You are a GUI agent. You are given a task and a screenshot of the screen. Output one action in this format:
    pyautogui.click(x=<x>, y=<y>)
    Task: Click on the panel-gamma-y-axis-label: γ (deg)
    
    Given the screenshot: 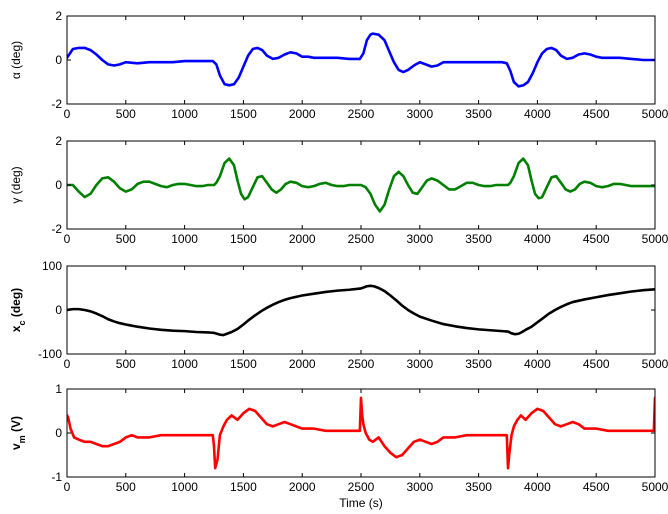 What is the action you would take?
    pyautogui.click(x=16, y=184)
    